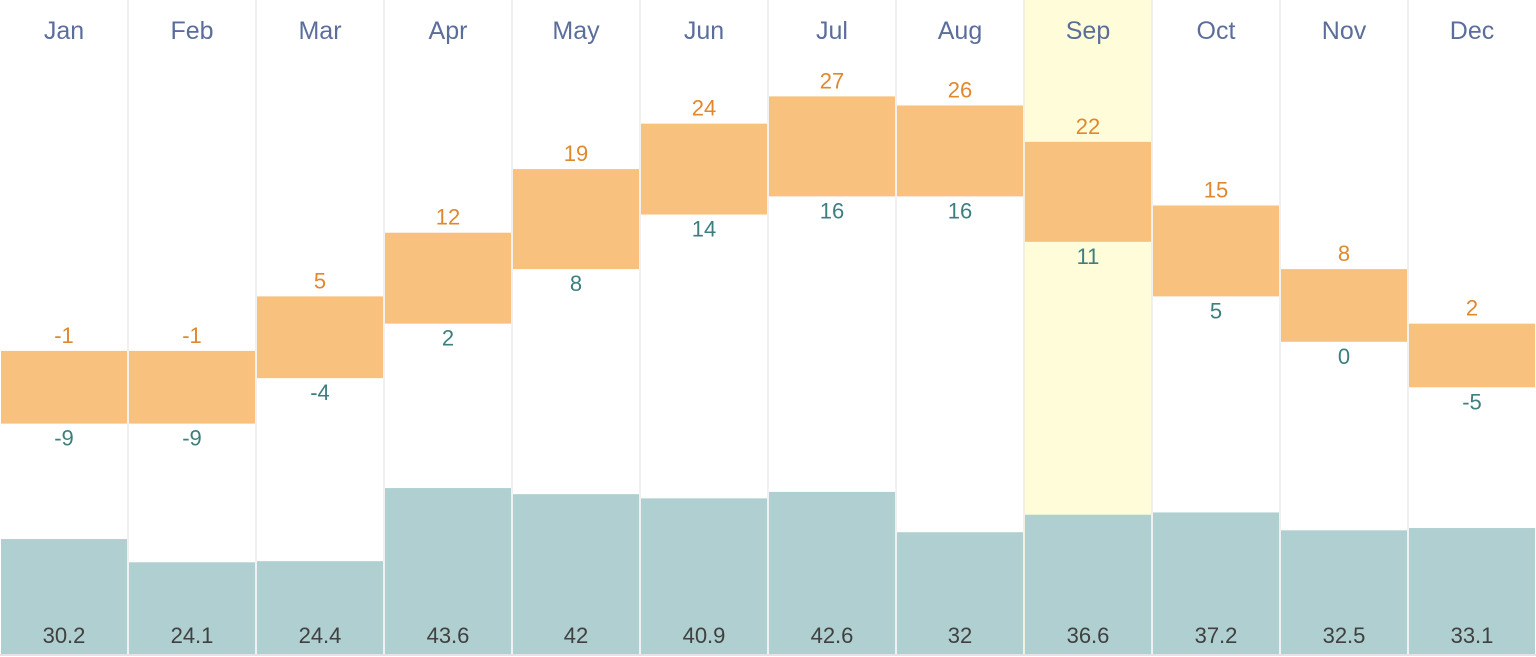 The image size is (1536, 657). What do you see at coordinates (320, 280) in the screenshot?
I see `high-temp-label-mar: 5` at bounding box center [320, 280].